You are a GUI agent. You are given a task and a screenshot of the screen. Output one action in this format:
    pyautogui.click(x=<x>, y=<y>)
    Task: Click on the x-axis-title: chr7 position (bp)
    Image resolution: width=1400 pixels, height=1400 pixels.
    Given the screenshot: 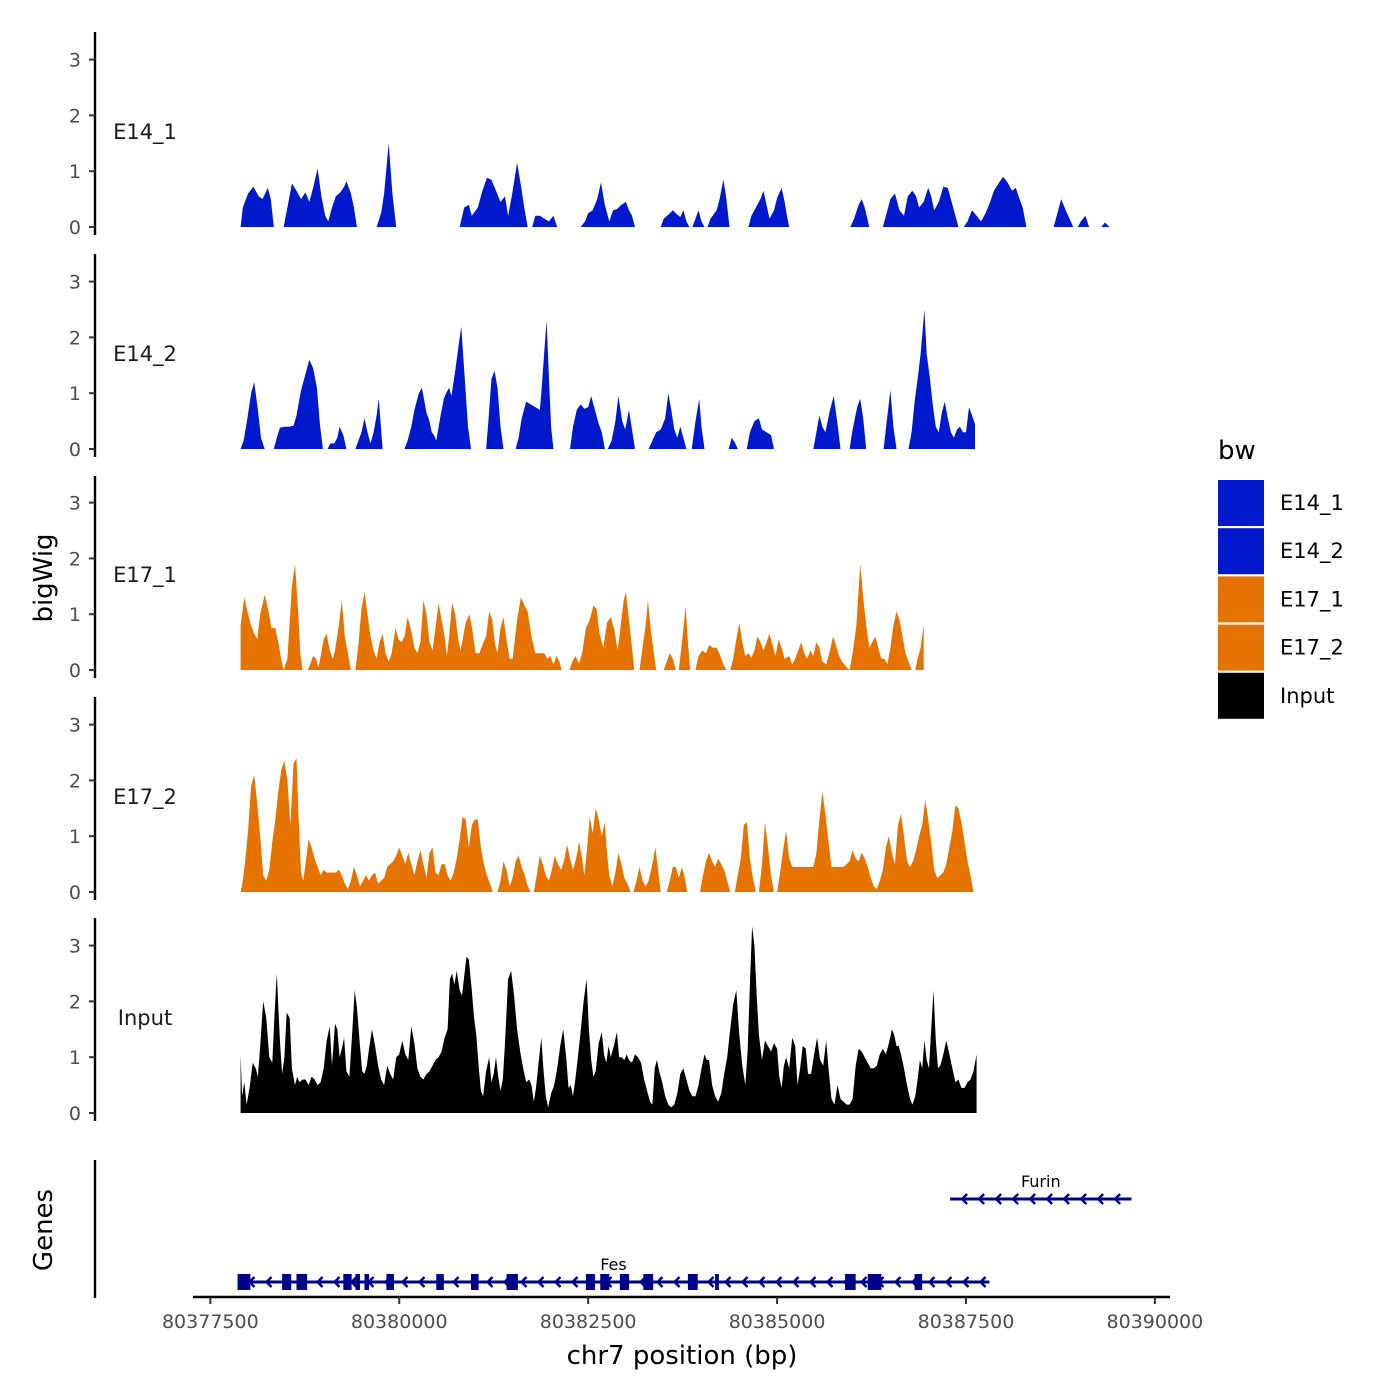 What is the action you would take?
    pyautogui.click(x=682, y=1356)
    